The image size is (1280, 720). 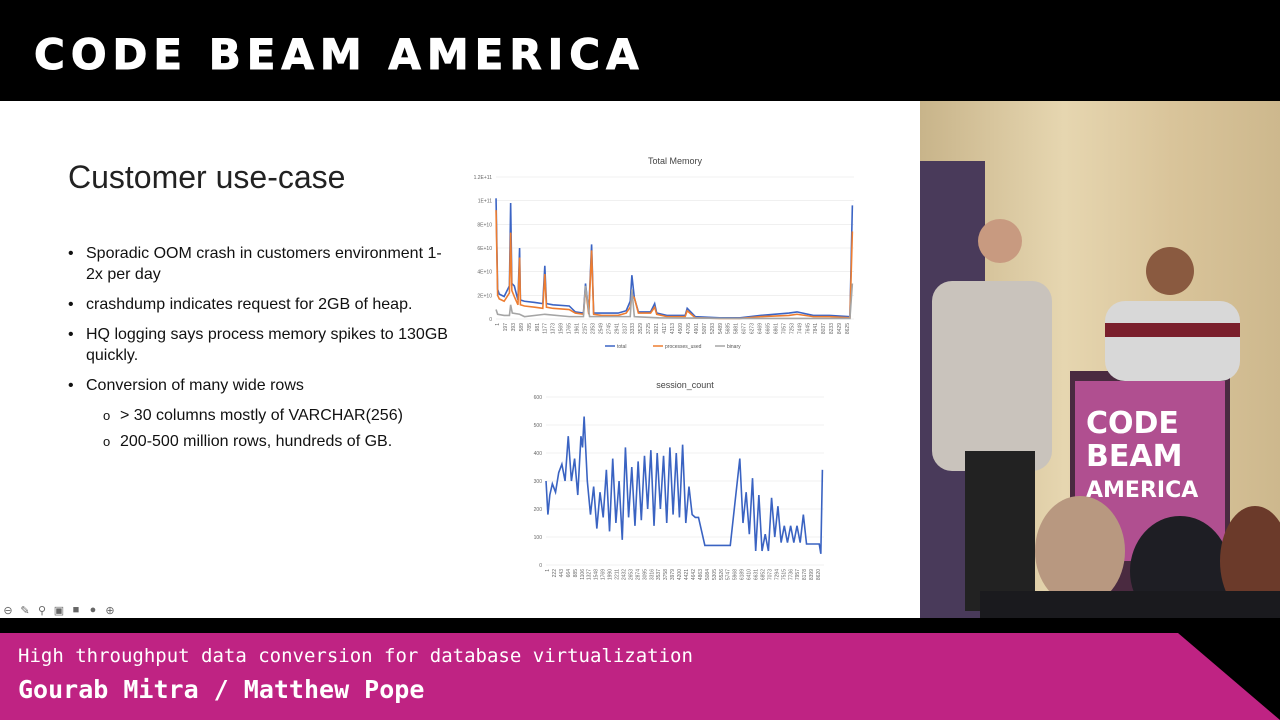 I want to click on x-tick-label: 1327, so click(x=590, y=574).